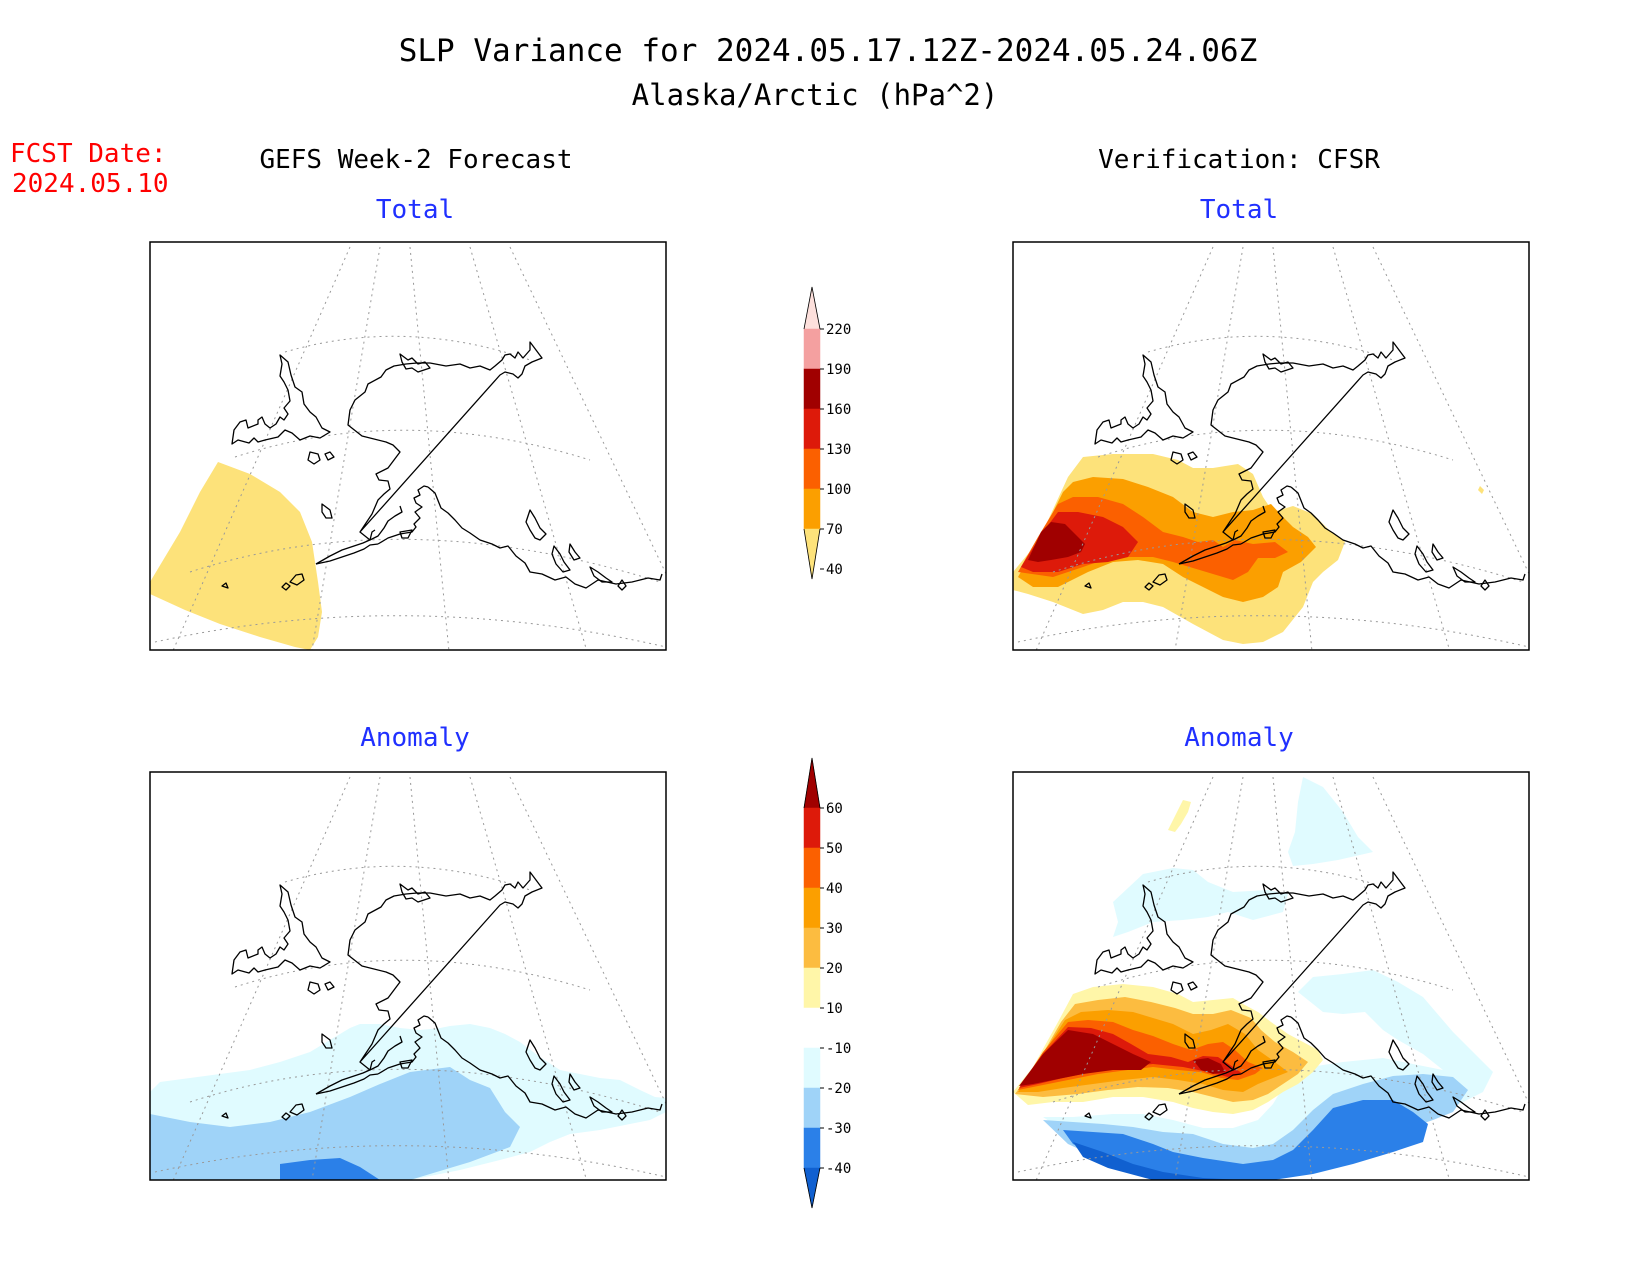 The width and height of the screenshot is (1650, 1275). I want to click on colorbar-total-tick-label-0: 220, so click(838, 330).